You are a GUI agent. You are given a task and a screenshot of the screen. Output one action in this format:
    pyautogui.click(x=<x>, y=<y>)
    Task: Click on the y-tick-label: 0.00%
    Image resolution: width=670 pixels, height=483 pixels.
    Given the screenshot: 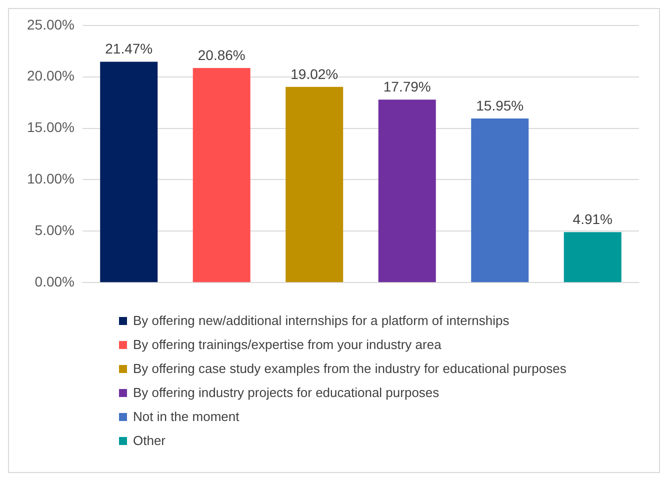 What is the action you would take?
    pyautogui.click(x=54, y=281)
    